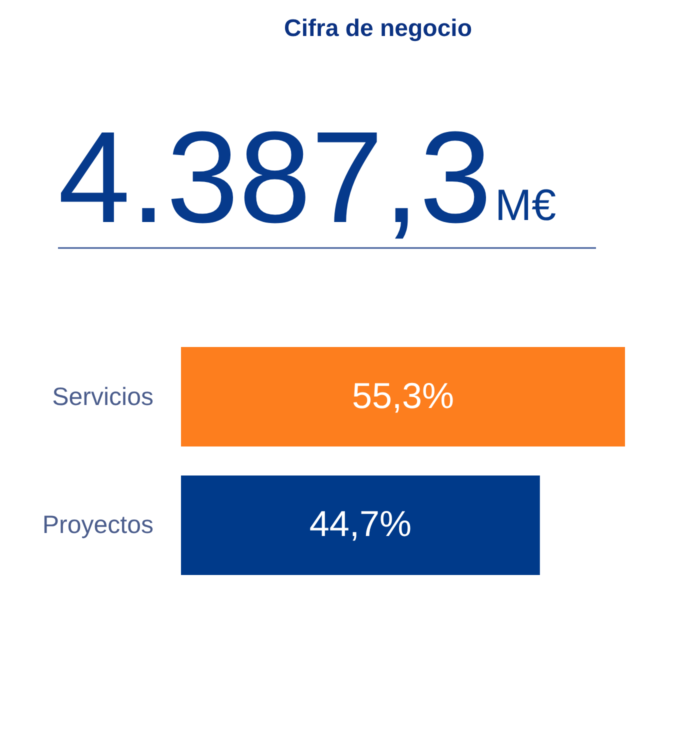 The width and height of the screenshot is (681, 736). I want to click on chart-title: Cifra de negocio, so click(378, 28).